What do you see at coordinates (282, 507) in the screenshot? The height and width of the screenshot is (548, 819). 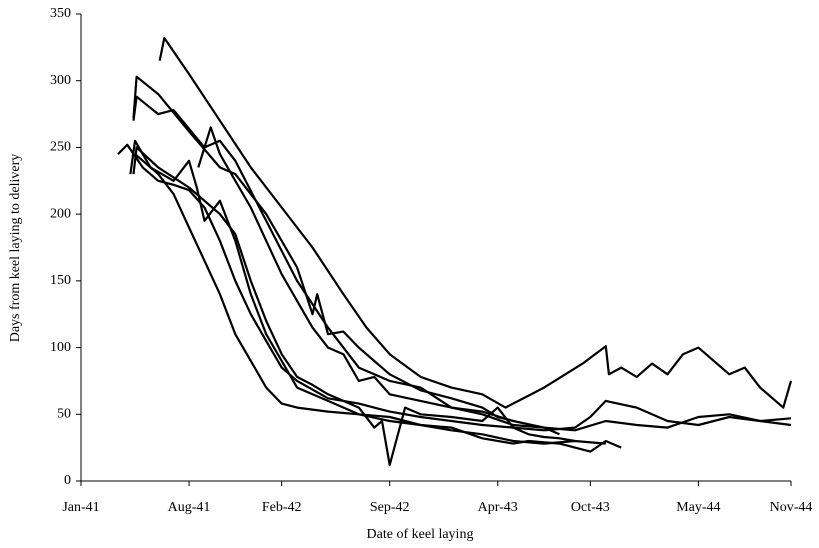 I see `x-tick-label: Feb-42` at bounding box center [282, 507].